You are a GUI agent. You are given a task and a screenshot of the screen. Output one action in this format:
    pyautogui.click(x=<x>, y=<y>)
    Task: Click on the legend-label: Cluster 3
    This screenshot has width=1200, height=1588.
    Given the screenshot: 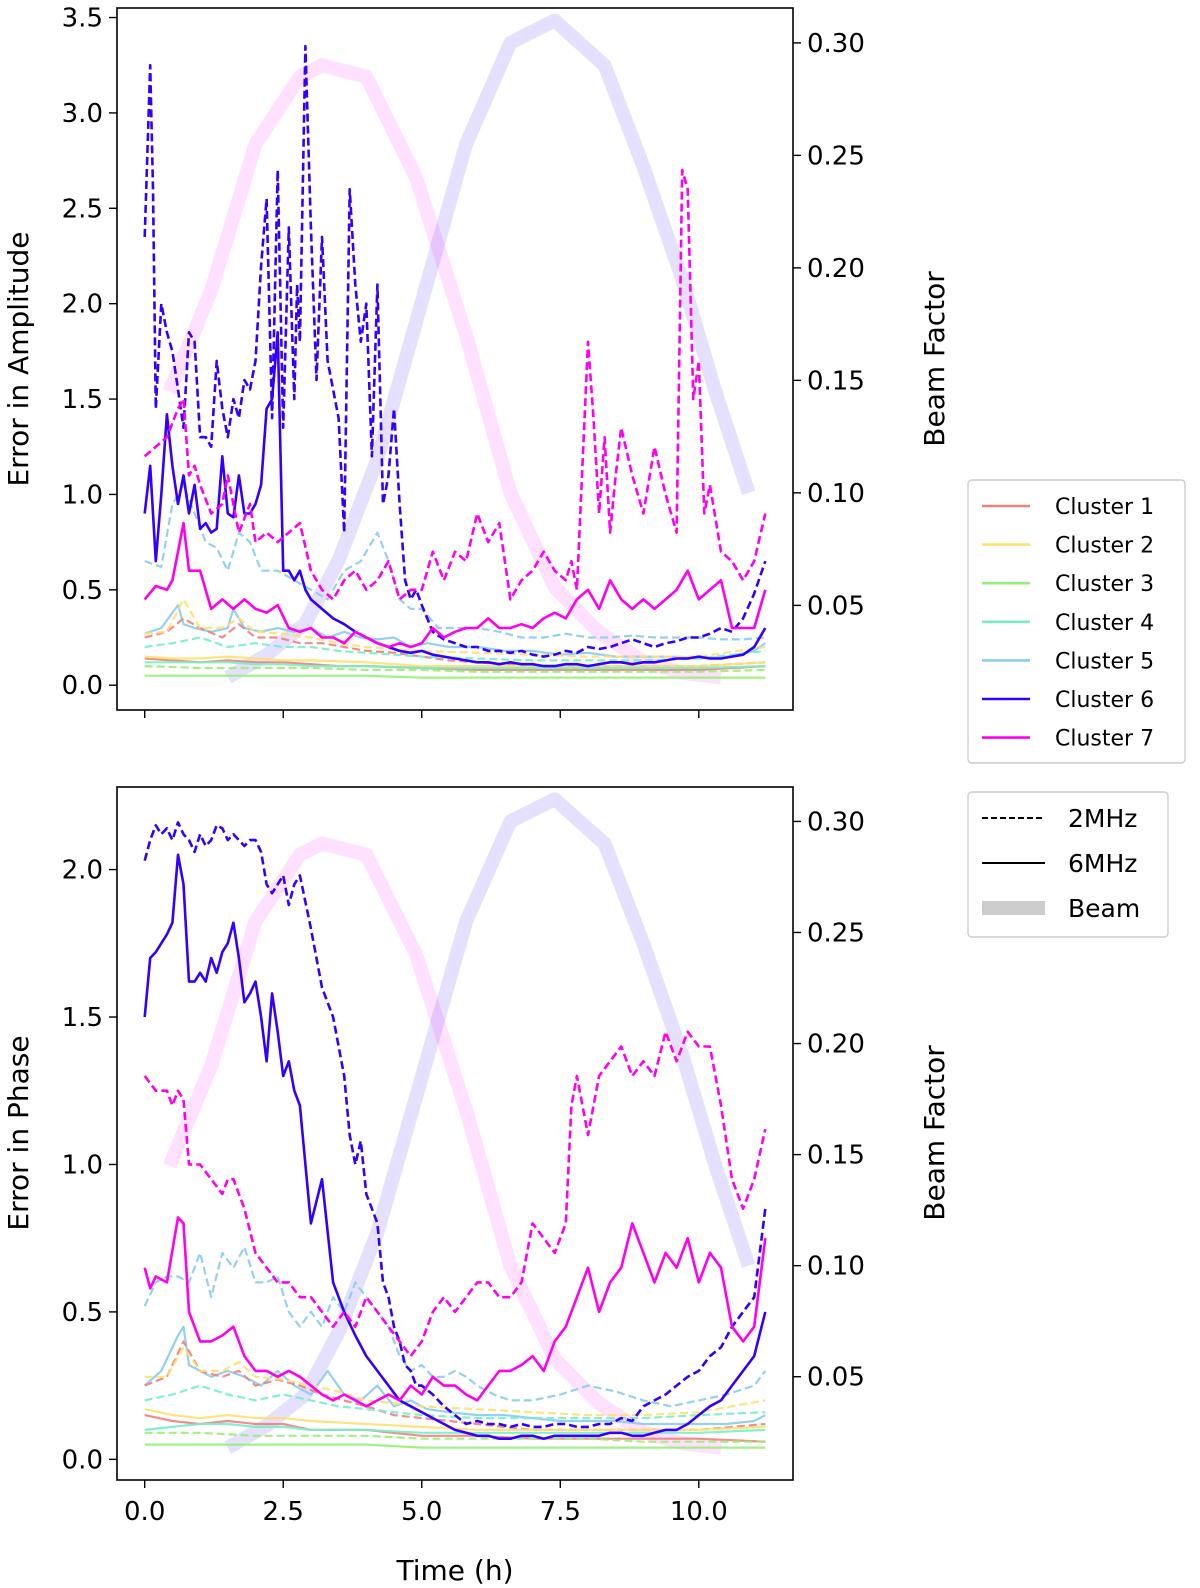 What is the action you would take?
    pyautogui.click(x=1104, y=584)
    